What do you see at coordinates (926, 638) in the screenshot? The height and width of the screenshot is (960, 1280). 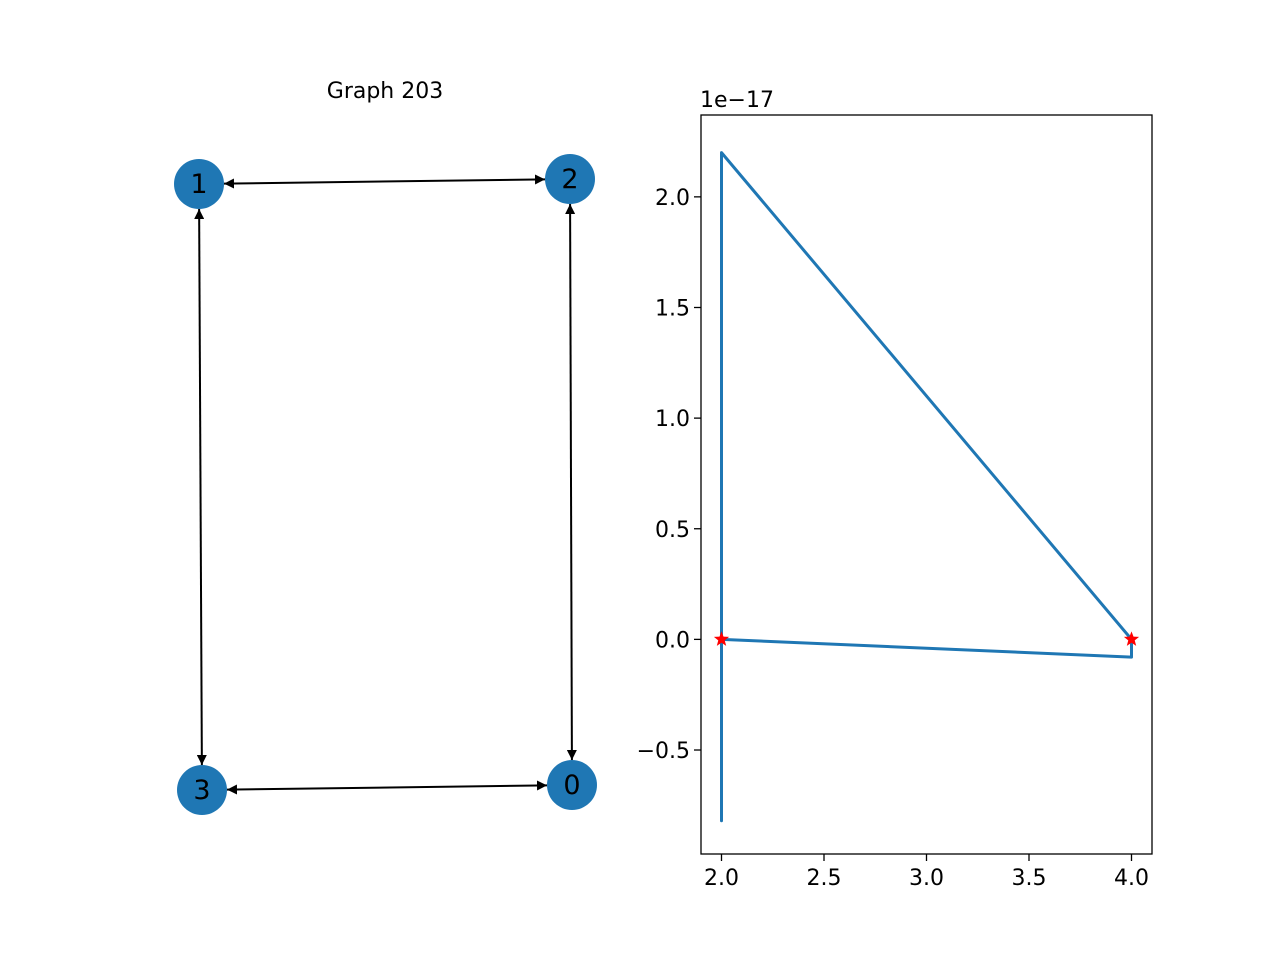 I see `chart-markers` at bounding box center [926, 638].